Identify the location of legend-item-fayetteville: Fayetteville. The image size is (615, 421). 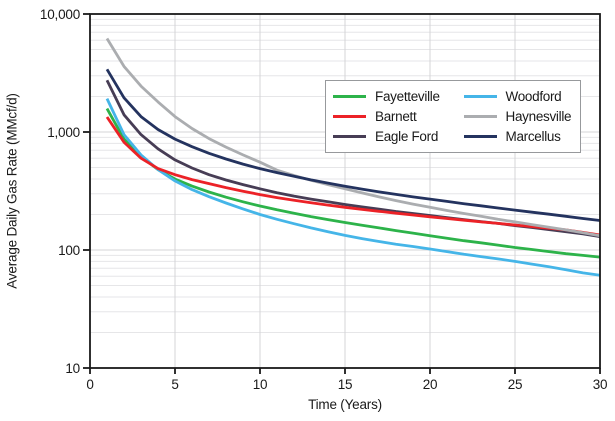
(398, 96).